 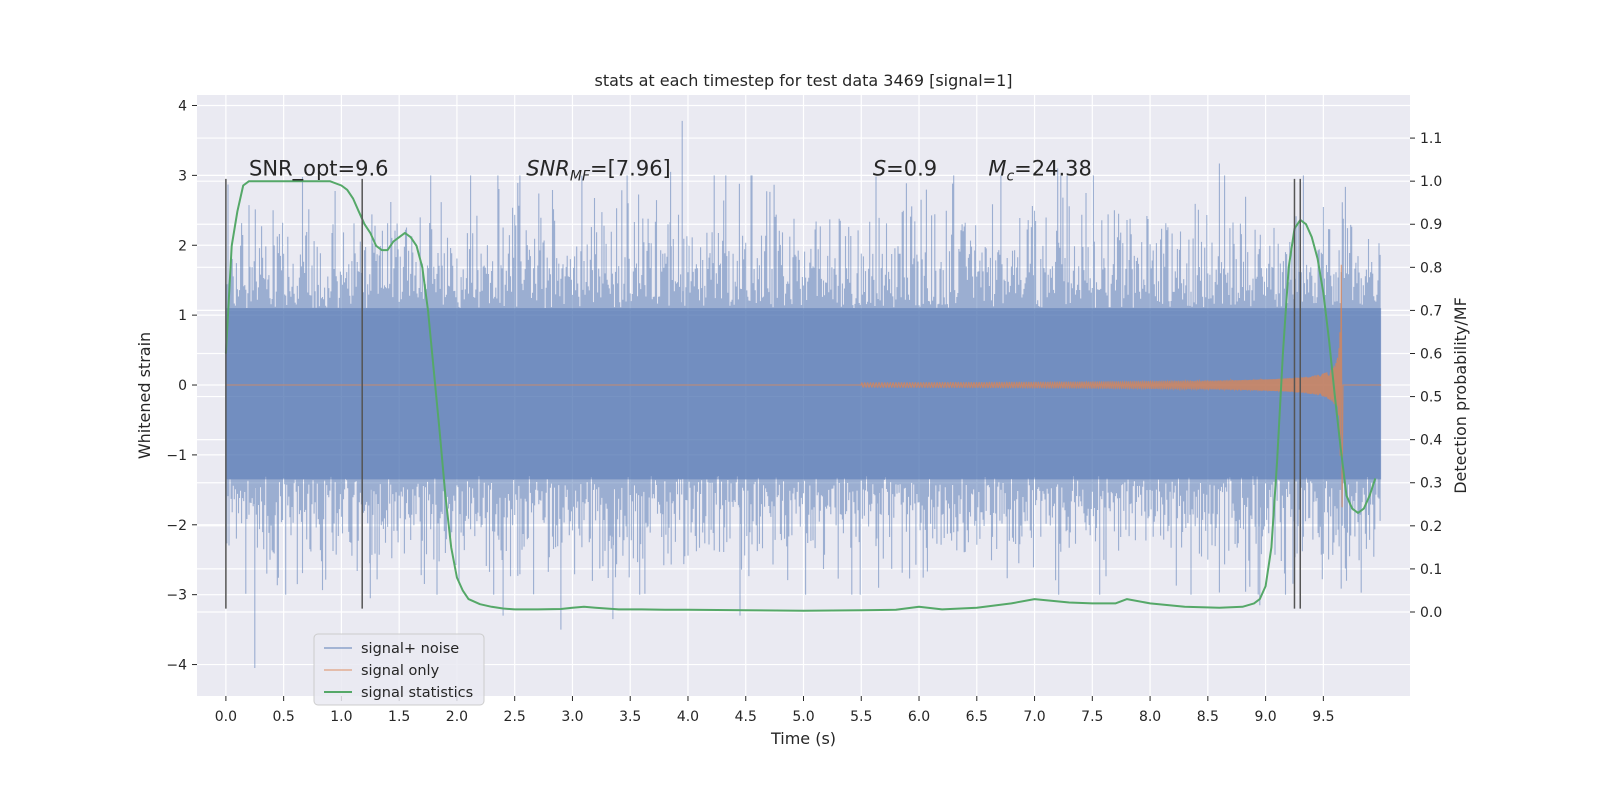 What do you see at coordinates (630, 717) in the screenshot?
I see `x-tick-label: 3.5` at bounding box center [630, 717].